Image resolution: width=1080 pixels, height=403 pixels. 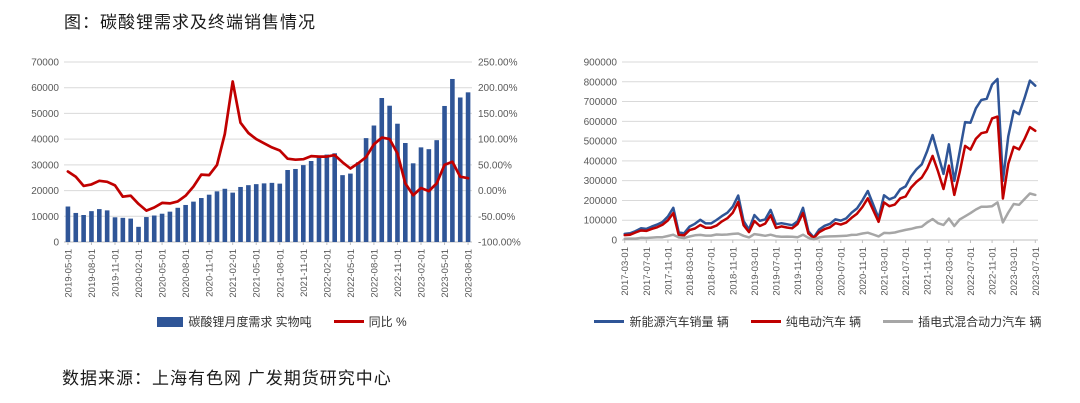 I want to click on bar-swatch-icon, so click(x=170, y=321).